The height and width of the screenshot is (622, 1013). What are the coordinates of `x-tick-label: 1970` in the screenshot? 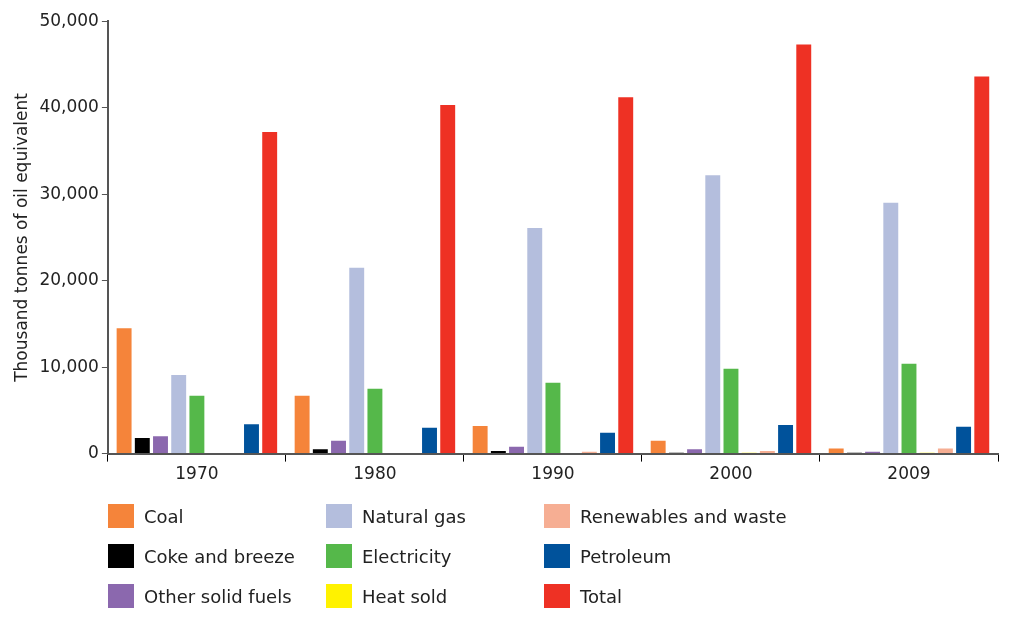 It's located at (197, 473).